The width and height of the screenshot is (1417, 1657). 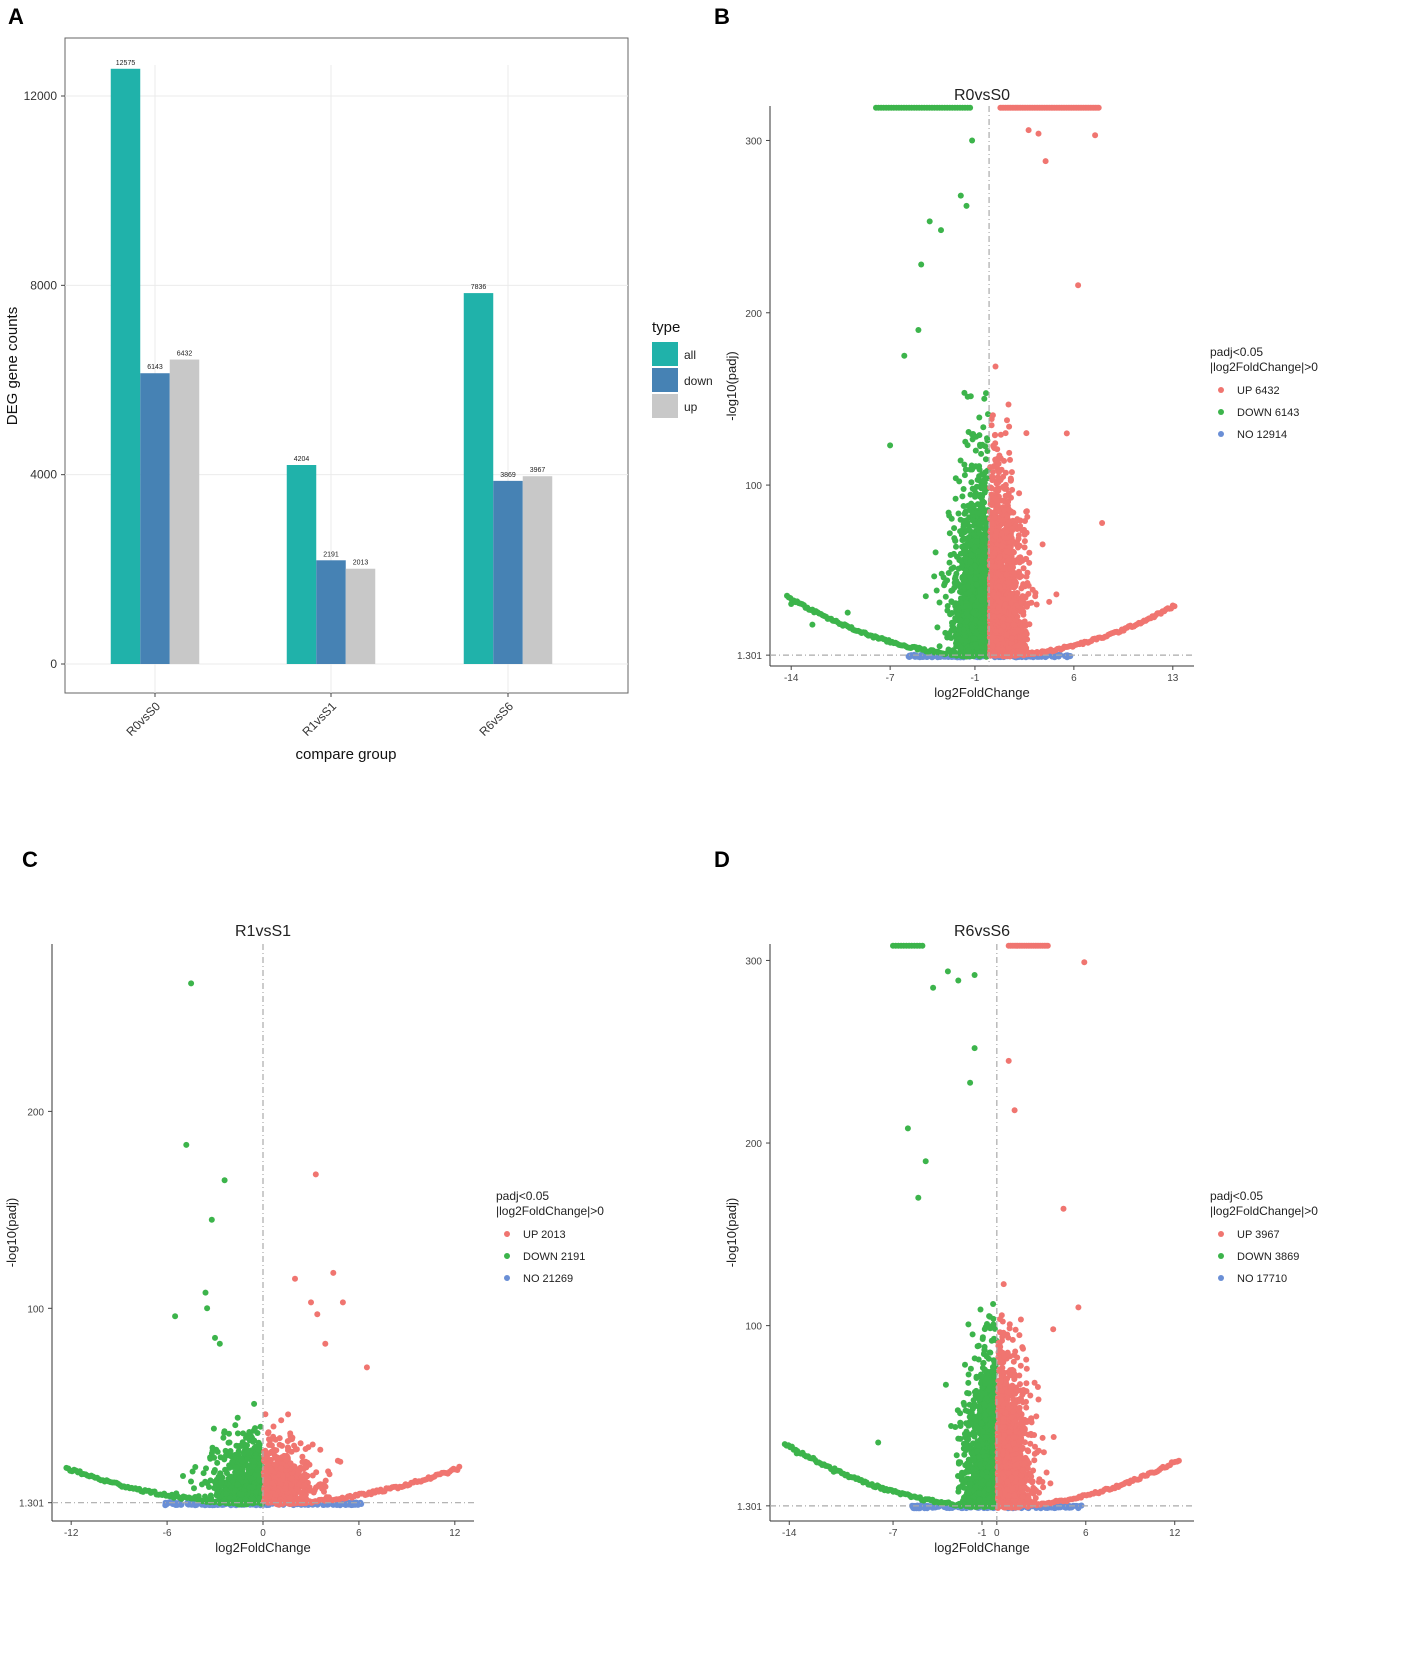 I want to click on bar-value-label: 4204, so click(x=302, y=459).